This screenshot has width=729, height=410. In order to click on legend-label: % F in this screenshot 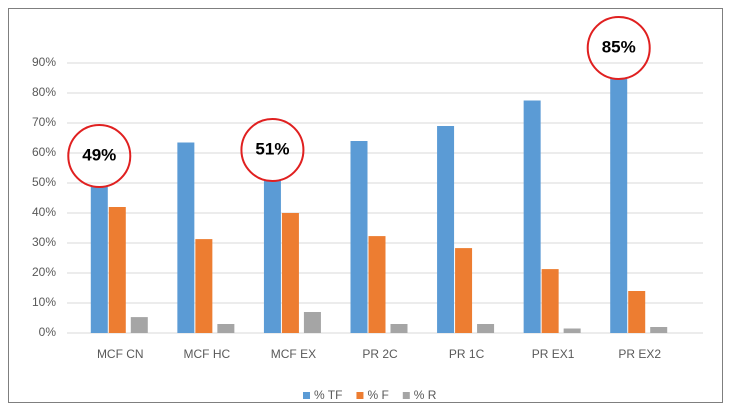, I will do `click(377, 395)`.